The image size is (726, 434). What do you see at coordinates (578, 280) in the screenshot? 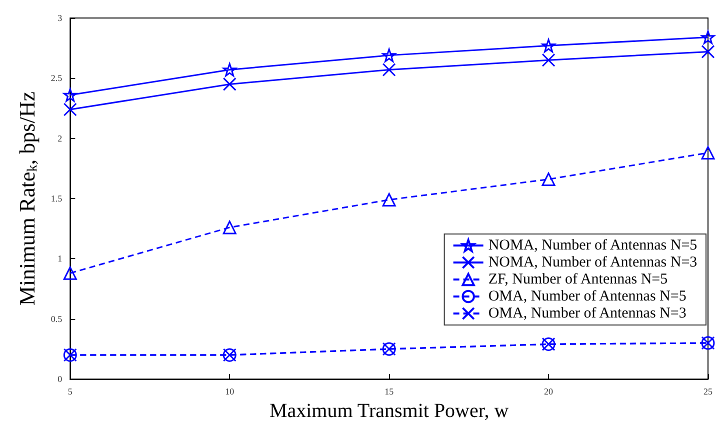
I see `legend-label: ZF, Number of Antennas N=5` at bounding box center [578, 280].